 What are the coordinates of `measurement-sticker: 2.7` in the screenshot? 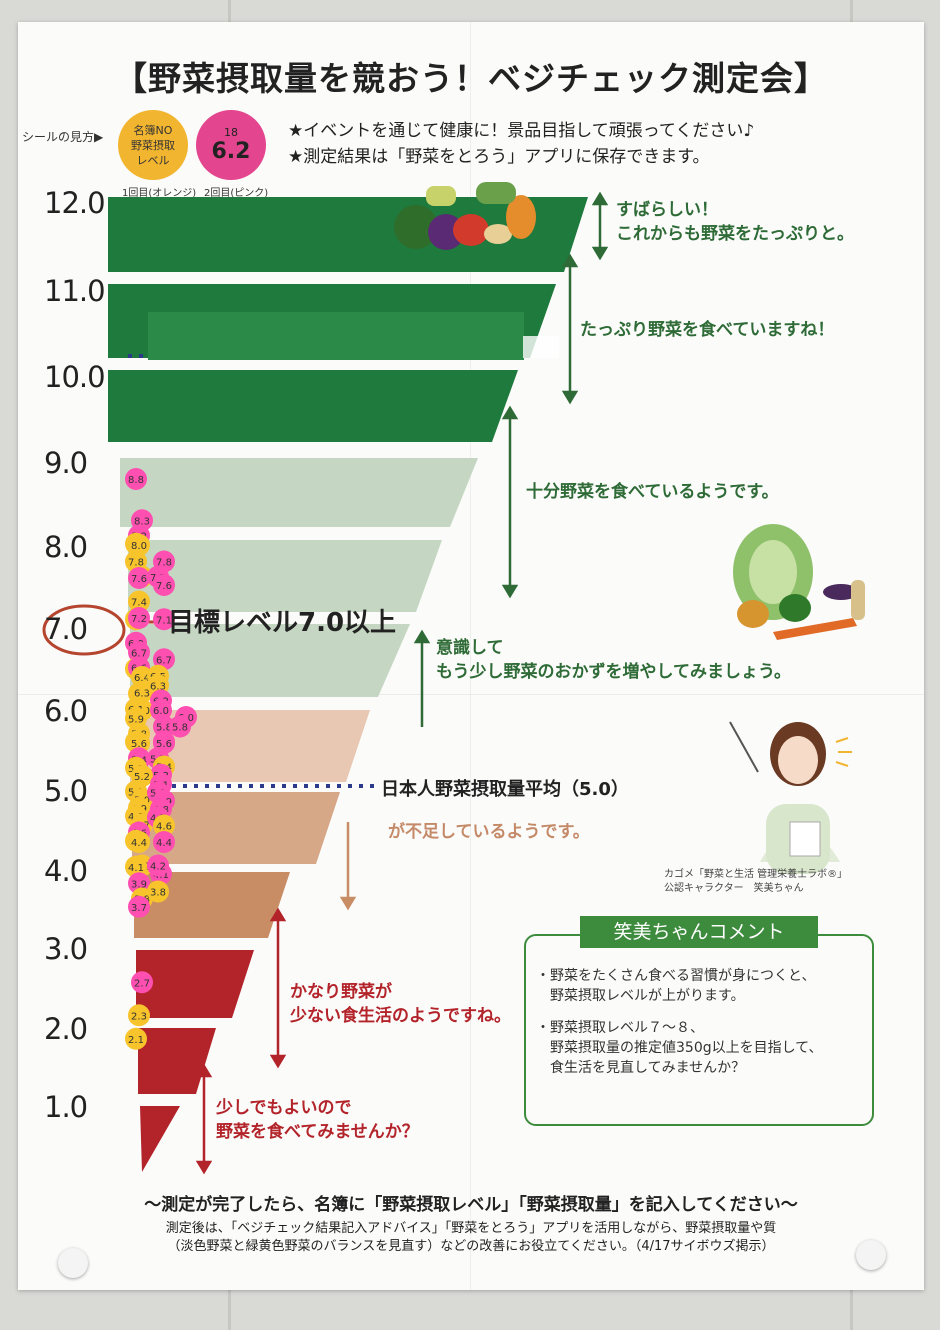 It's located at (142, 982).